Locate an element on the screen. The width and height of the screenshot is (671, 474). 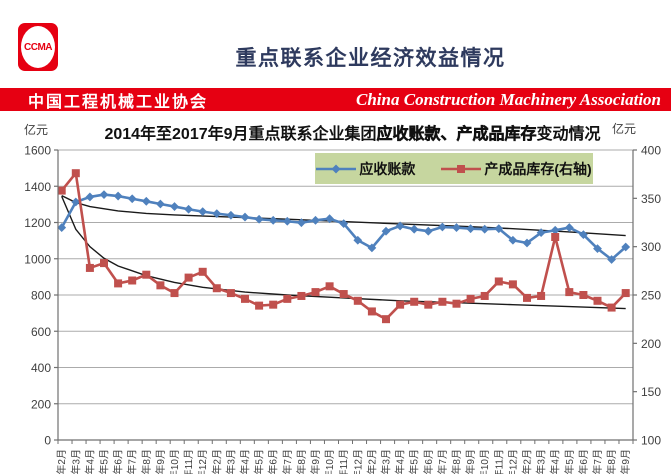
x-axis-label: 2017年4月 is located at coordinates (555, 461).